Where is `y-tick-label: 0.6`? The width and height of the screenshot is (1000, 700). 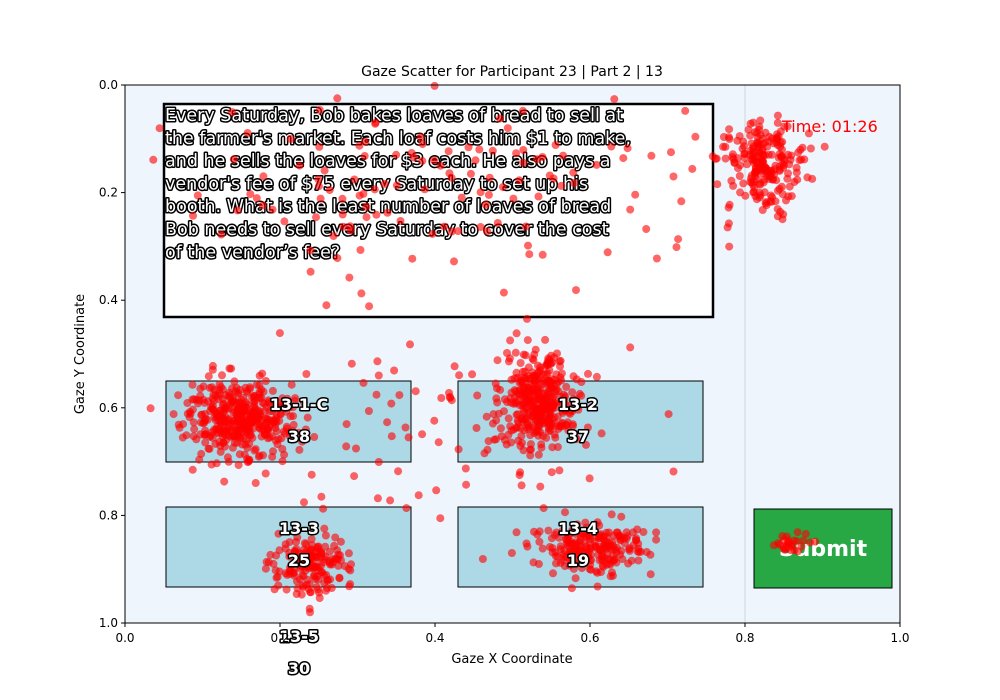
y-tick-label: 0.6 is located at coordinates (108, 408).